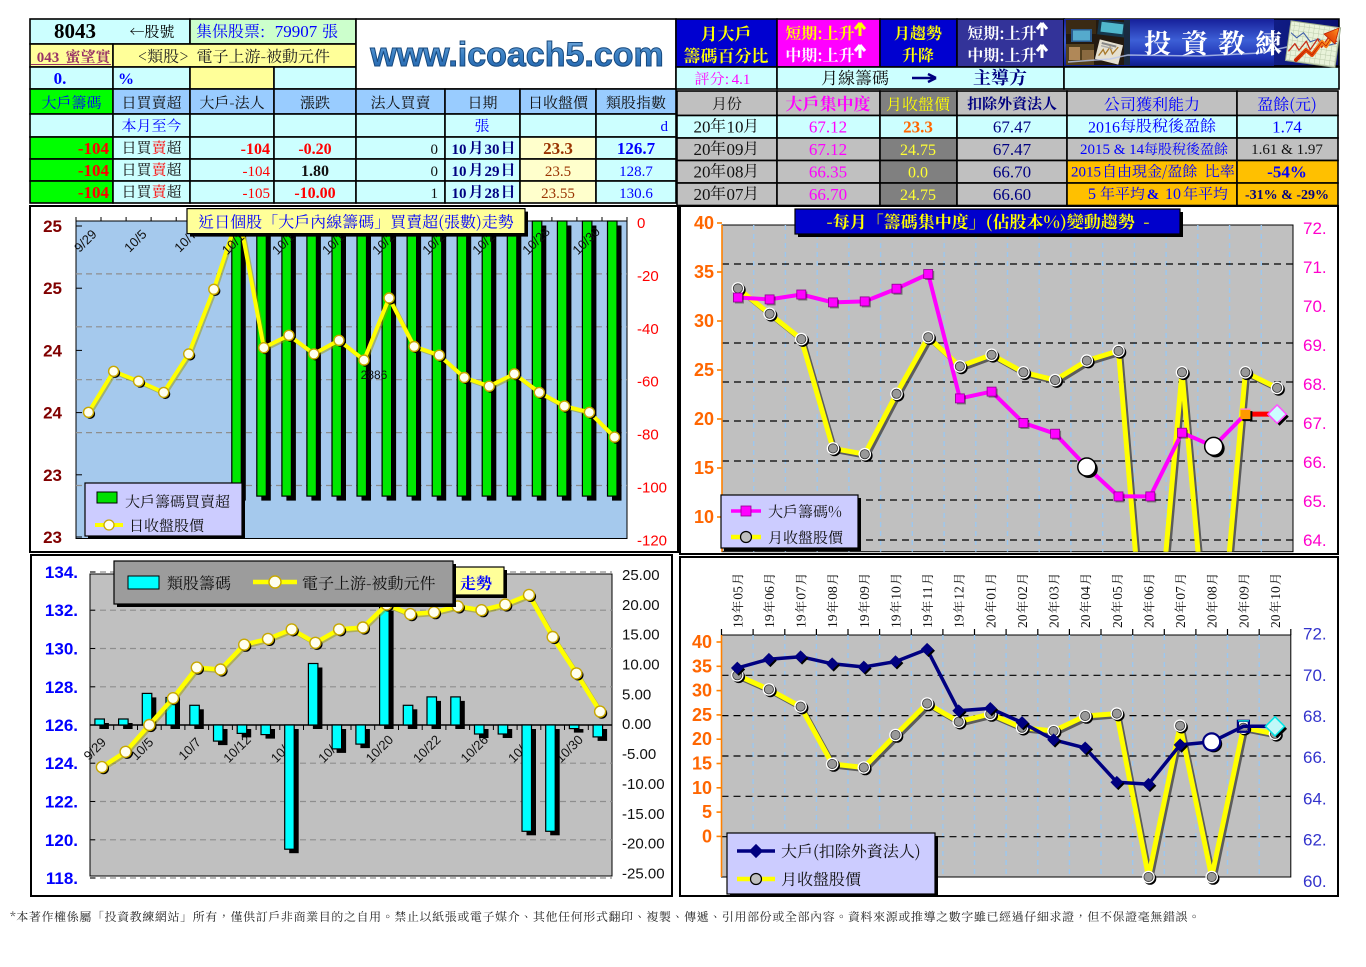 This screenshot has width=1366, height=967. Describe the element at coordinates (643, 814) in the screenshot. I see `svg-text: -15.00` at that location.